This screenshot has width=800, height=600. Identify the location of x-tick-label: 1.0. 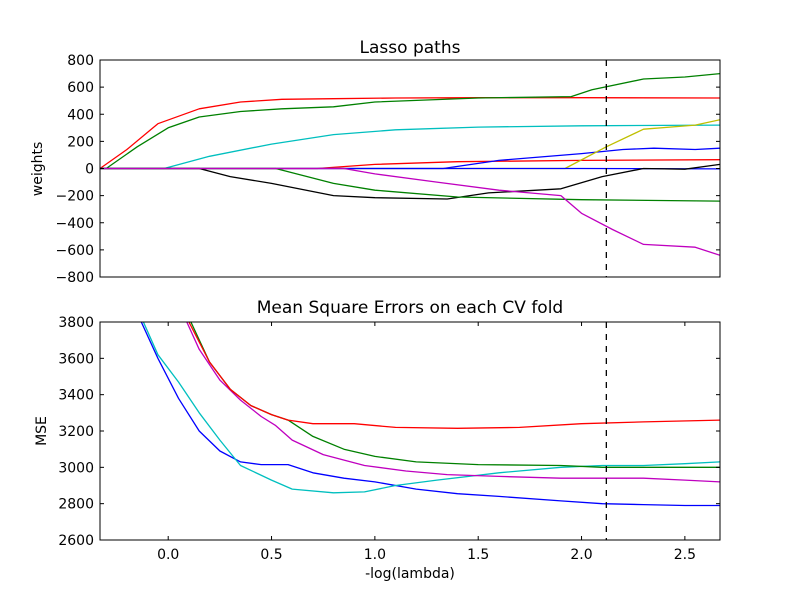
(375, 555).